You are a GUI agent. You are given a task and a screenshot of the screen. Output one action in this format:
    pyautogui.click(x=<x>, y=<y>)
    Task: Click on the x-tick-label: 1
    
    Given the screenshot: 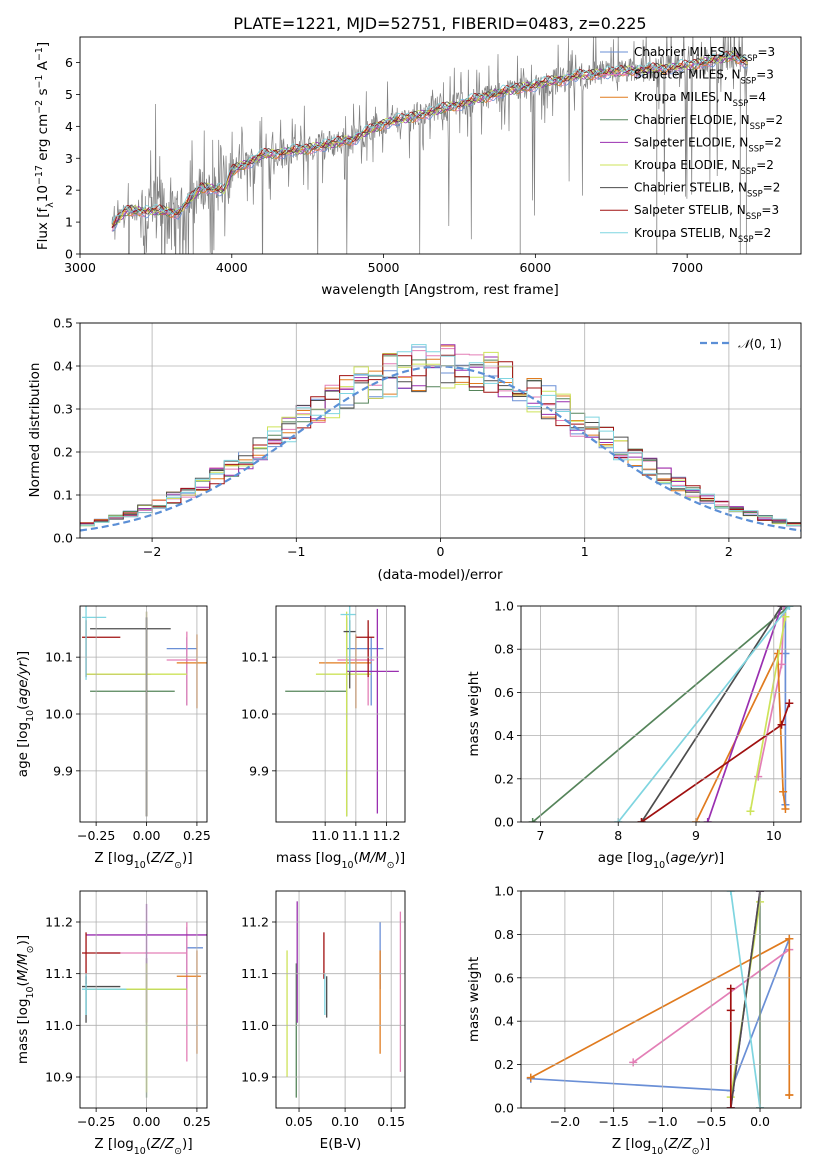 What is the action you would take?
    pyautogui.click(x=585, y=551)
    